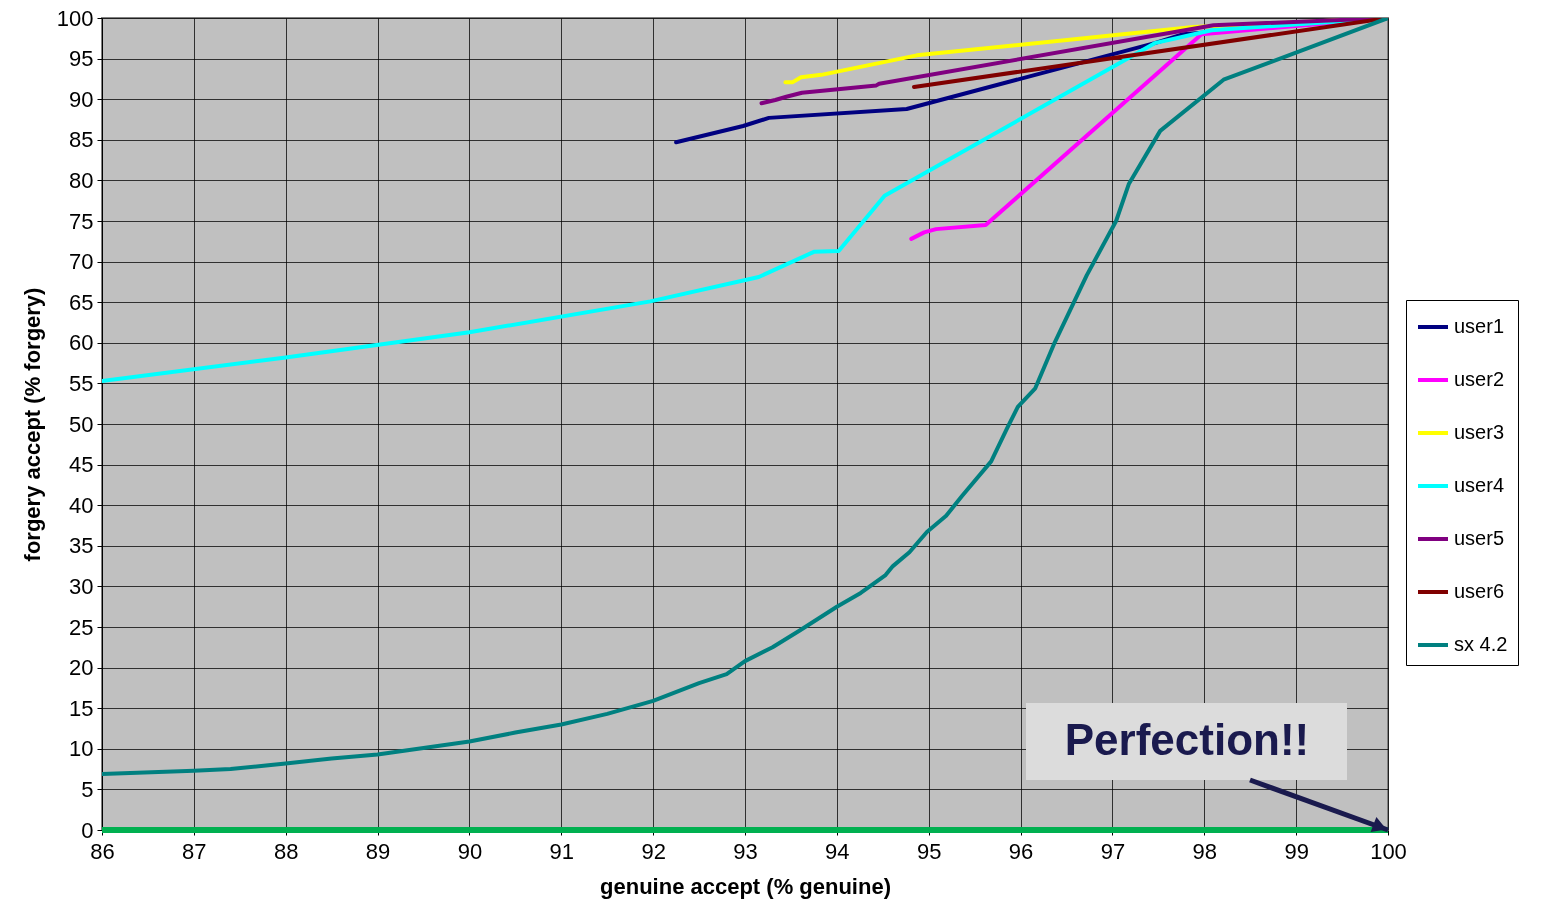 The image size is (1541, 917). I want to click on legend-label: sx 4.2, so click(1481, 644).